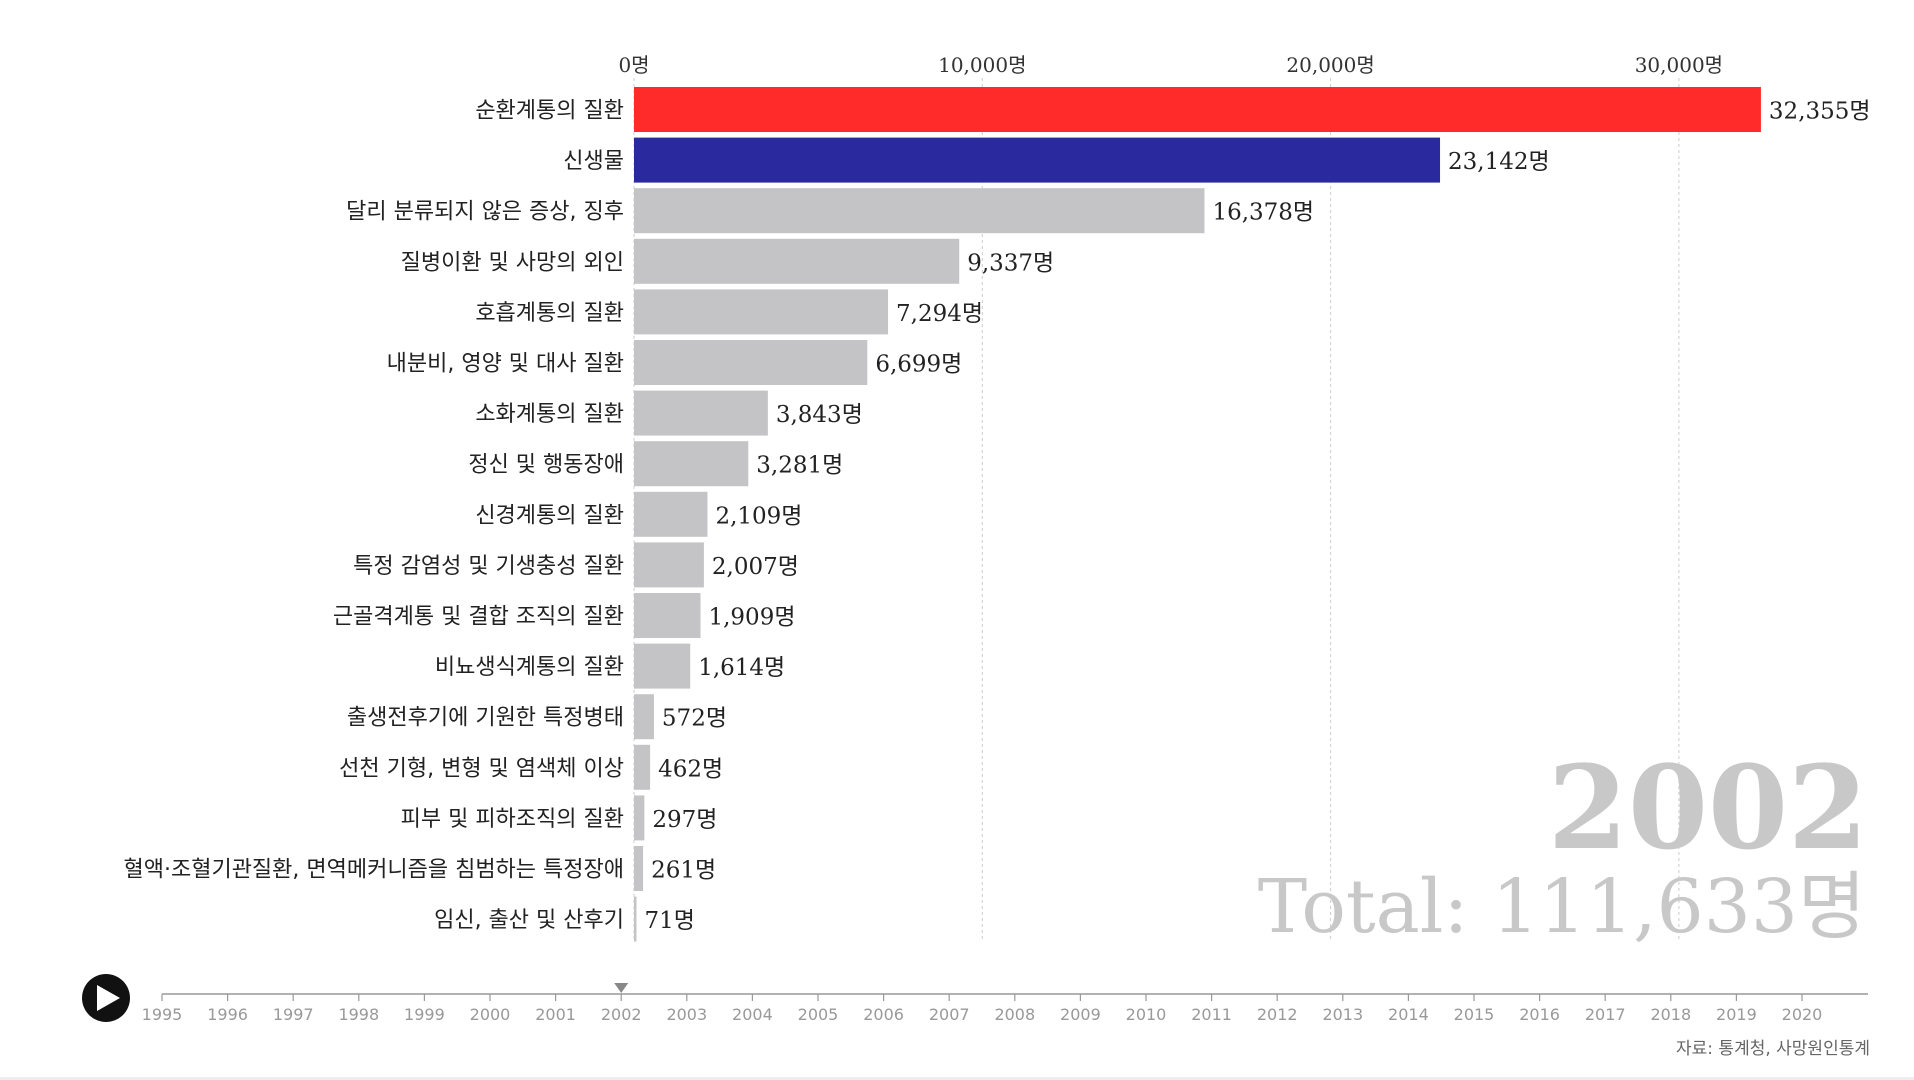  Describe the element at coordinates (293, 1014) in the screenshot. I see `timeline-year-label: 1997` at that location.